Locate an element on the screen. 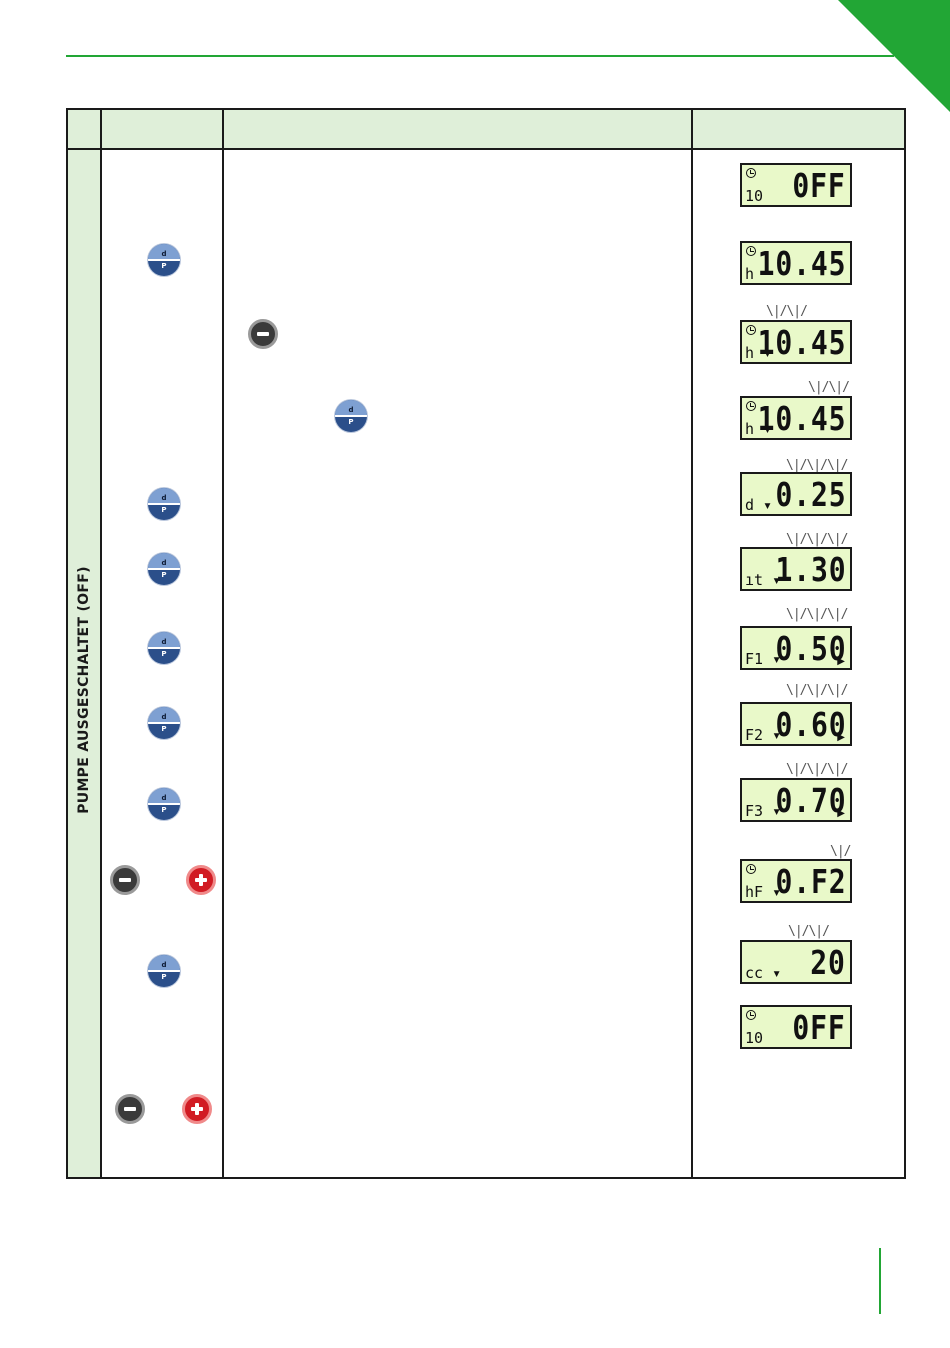  header-rule is located at coordinates (480, 56).